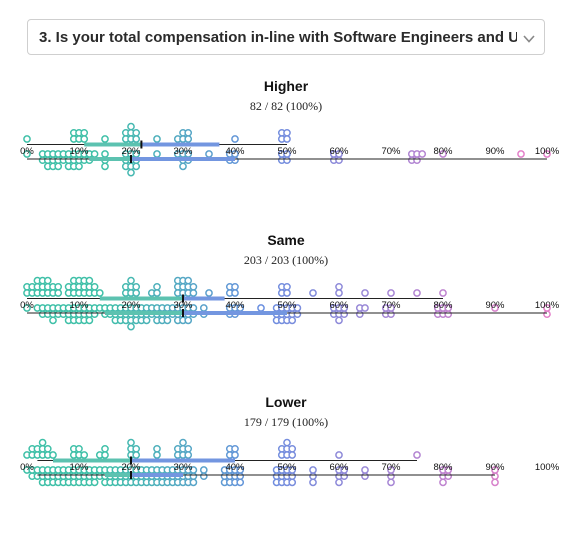 This screenshot has height=545, width=572. What do you see at coordinates (443, 467) in the screenshot?
I see `axis-tick-label: 80%` at bounding box center [443, 467].